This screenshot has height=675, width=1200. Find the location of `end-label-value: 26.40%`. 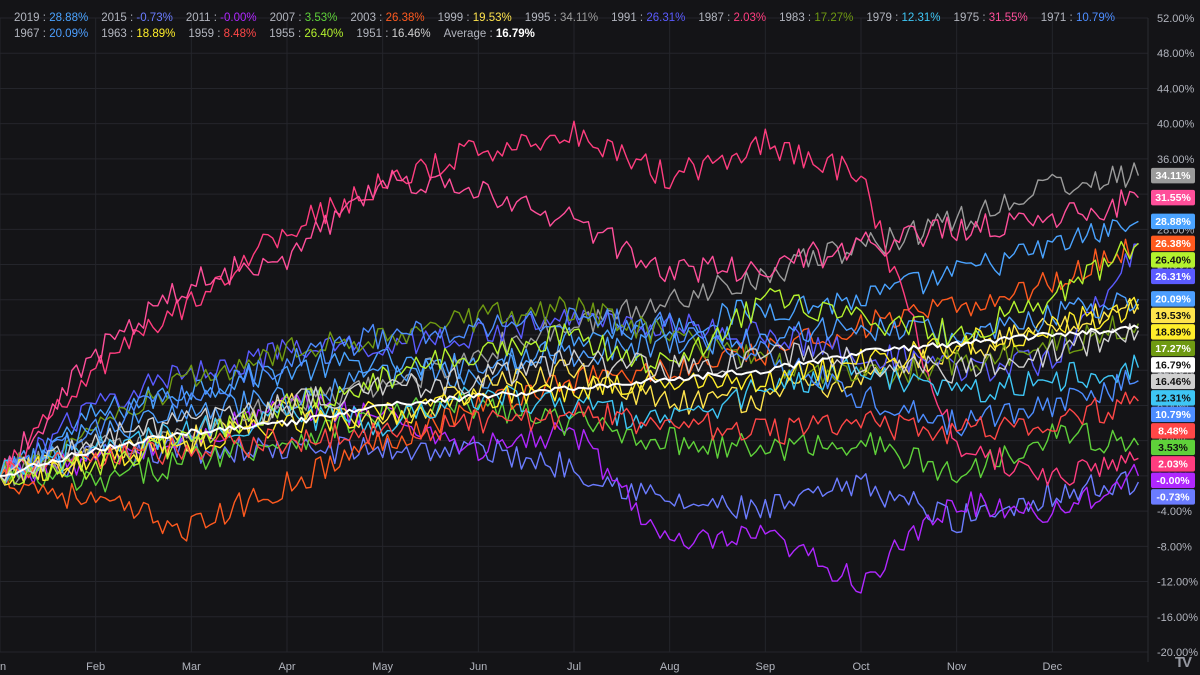

end-label-value: 26.40% is located at coordinates (1173, 260).